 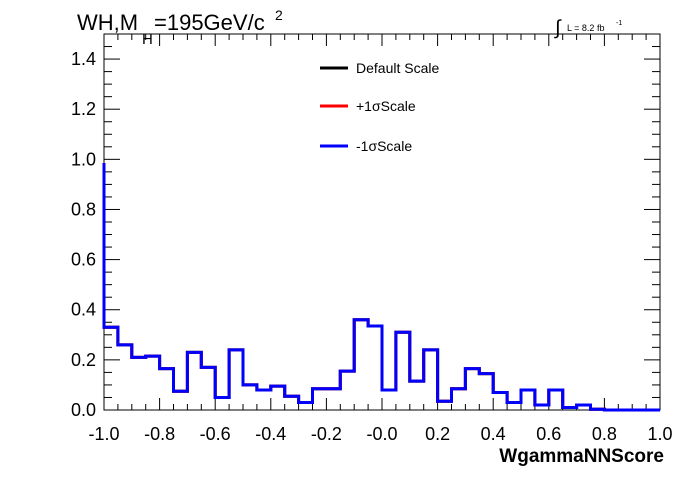 I want to click on chart-title-tail: =195GeV/c, so click(x=209, y=22).